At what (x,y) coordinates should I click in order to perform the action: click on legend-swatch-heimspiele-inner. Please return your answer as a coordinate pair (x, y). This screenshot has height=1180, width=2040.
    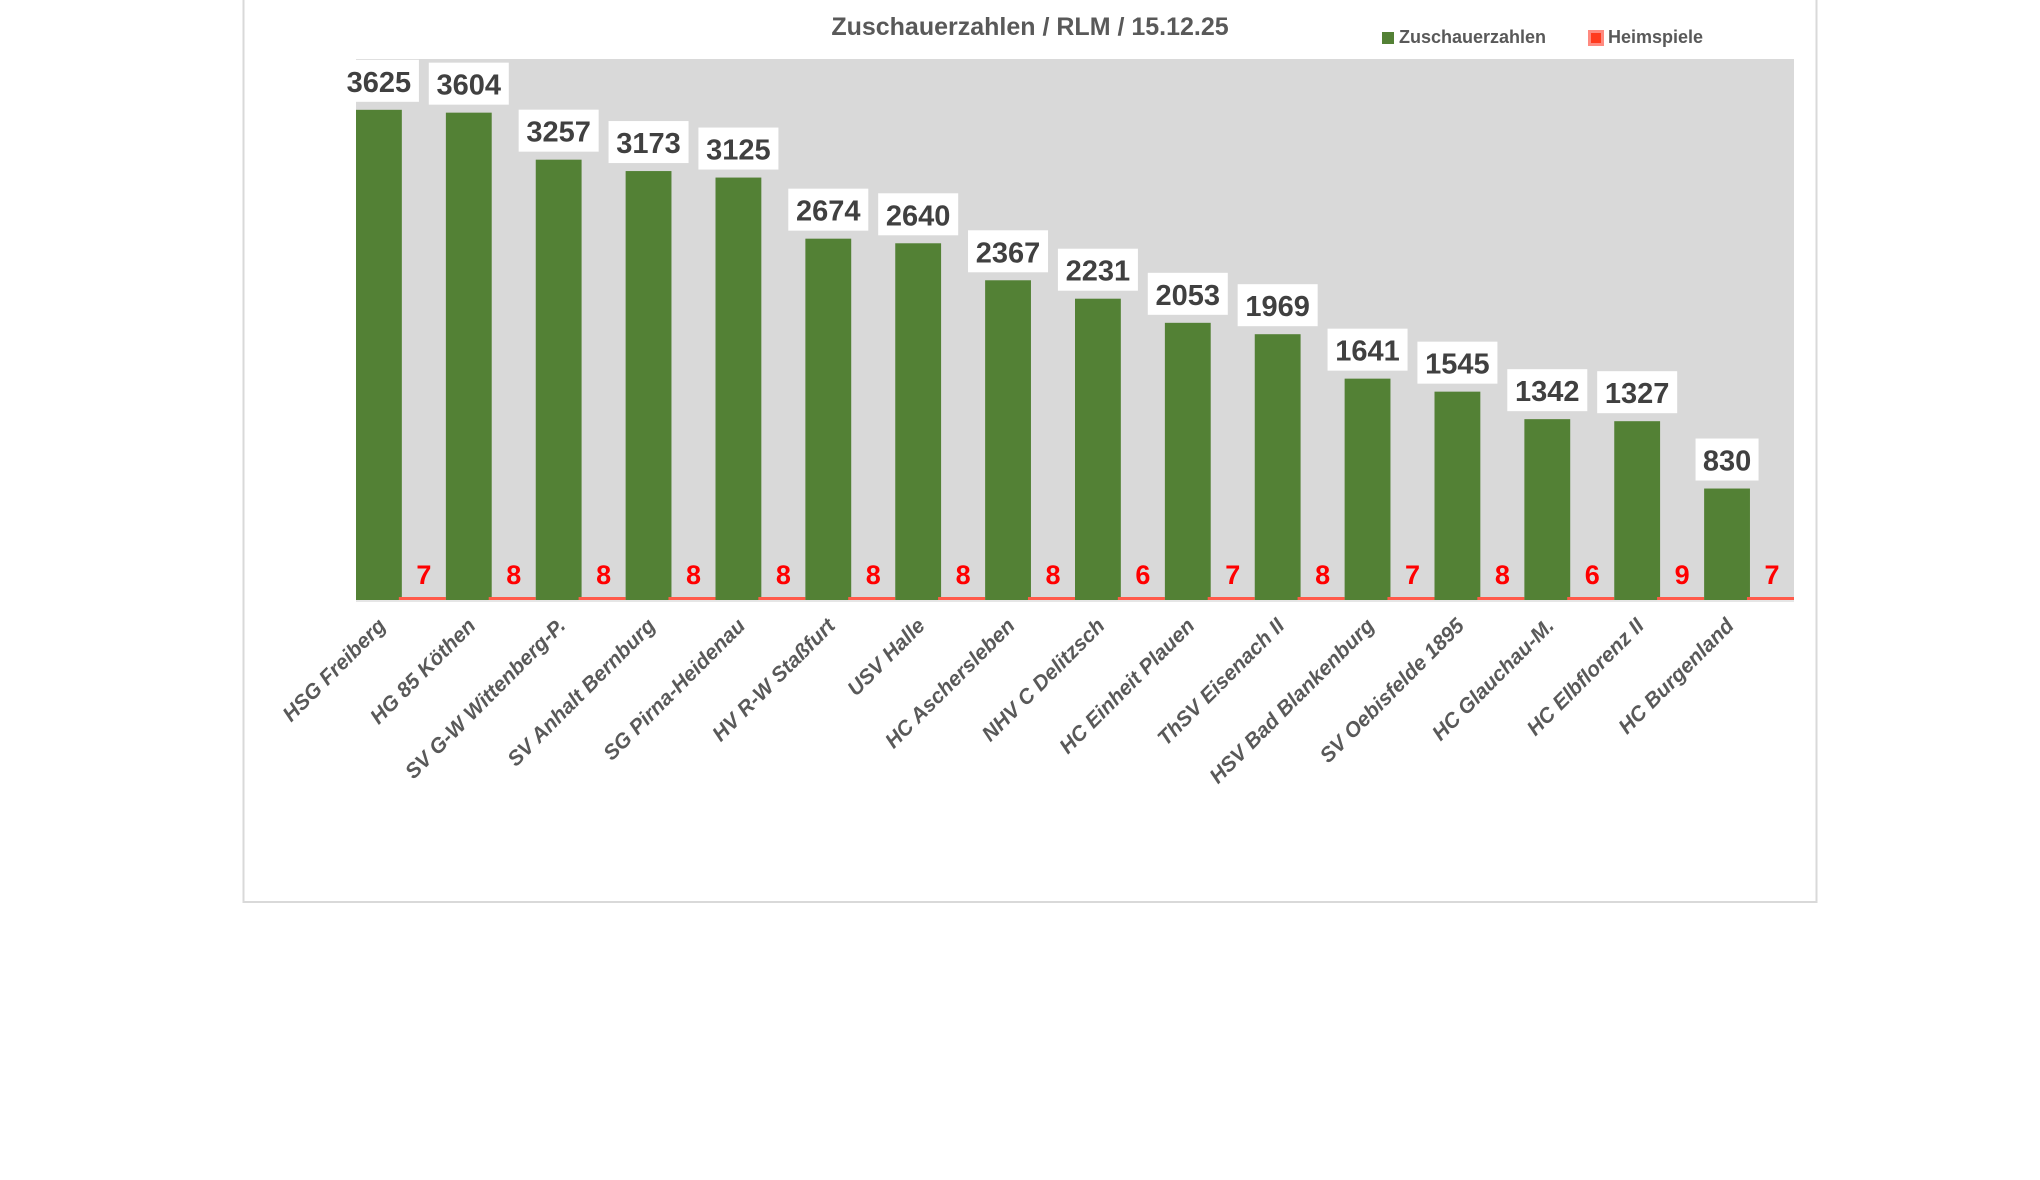
    Looking at the image, I should click on (1596, 38).